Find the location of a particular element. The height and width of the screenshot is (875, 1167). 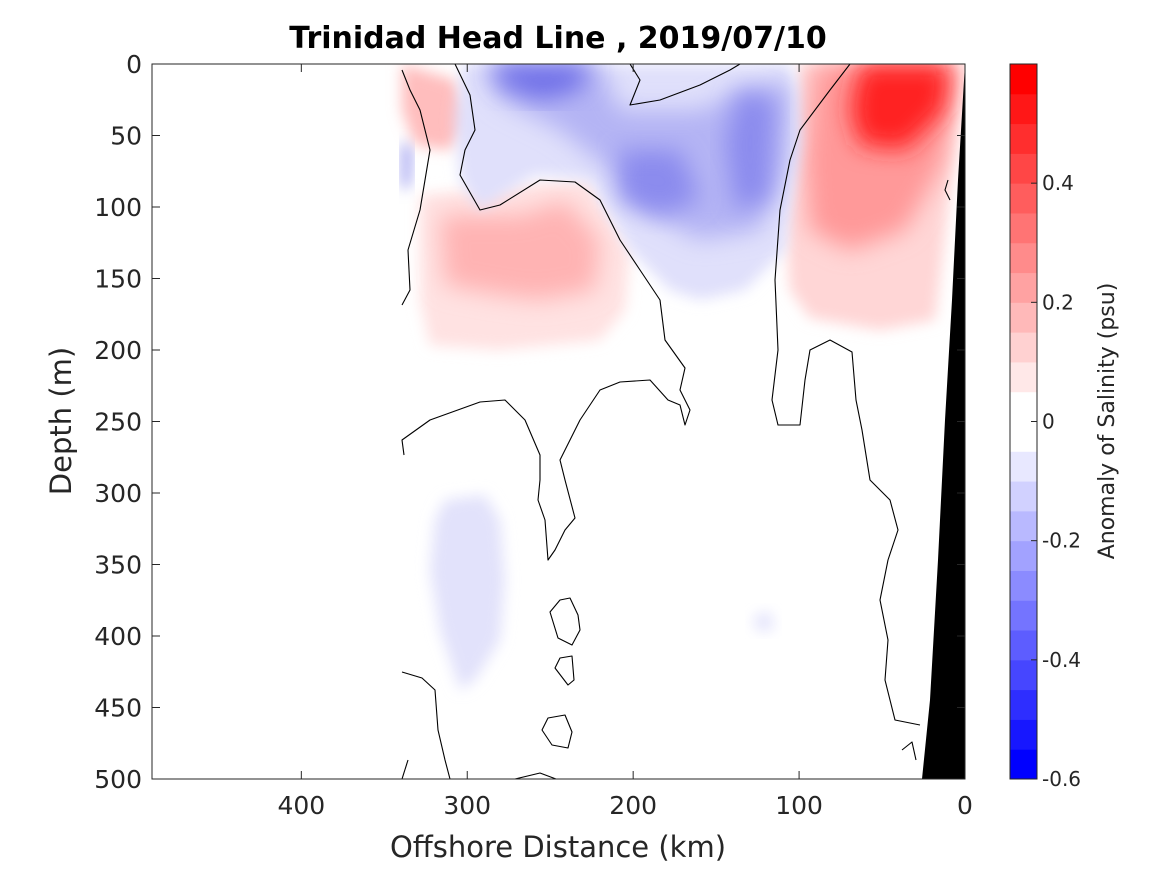

y-tick-label: 200 is located at coordinates (118, 350).